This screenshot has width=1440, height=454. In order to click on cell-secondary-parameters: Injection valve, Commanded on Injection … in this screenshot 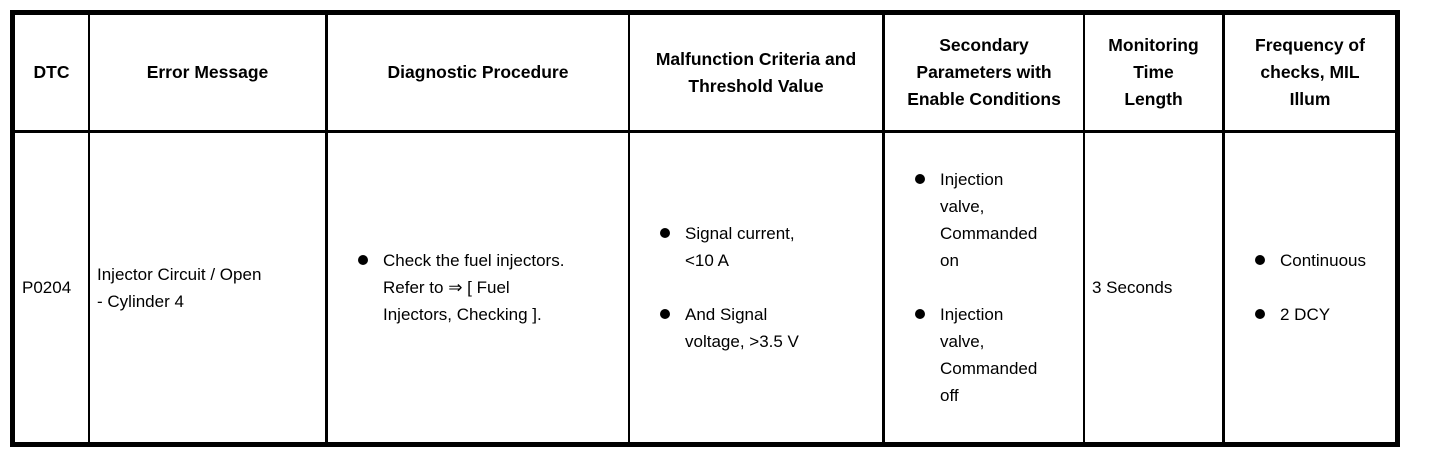, I will do `click(985, 287)`.